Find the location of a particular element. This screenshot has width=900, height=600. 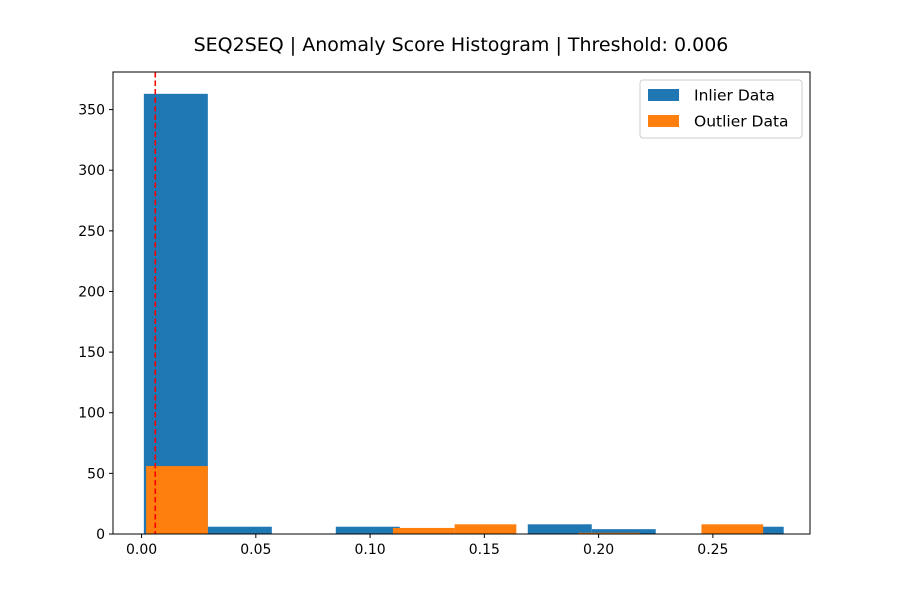

y-tick-label: 200 is located at coordinates (91, 292).